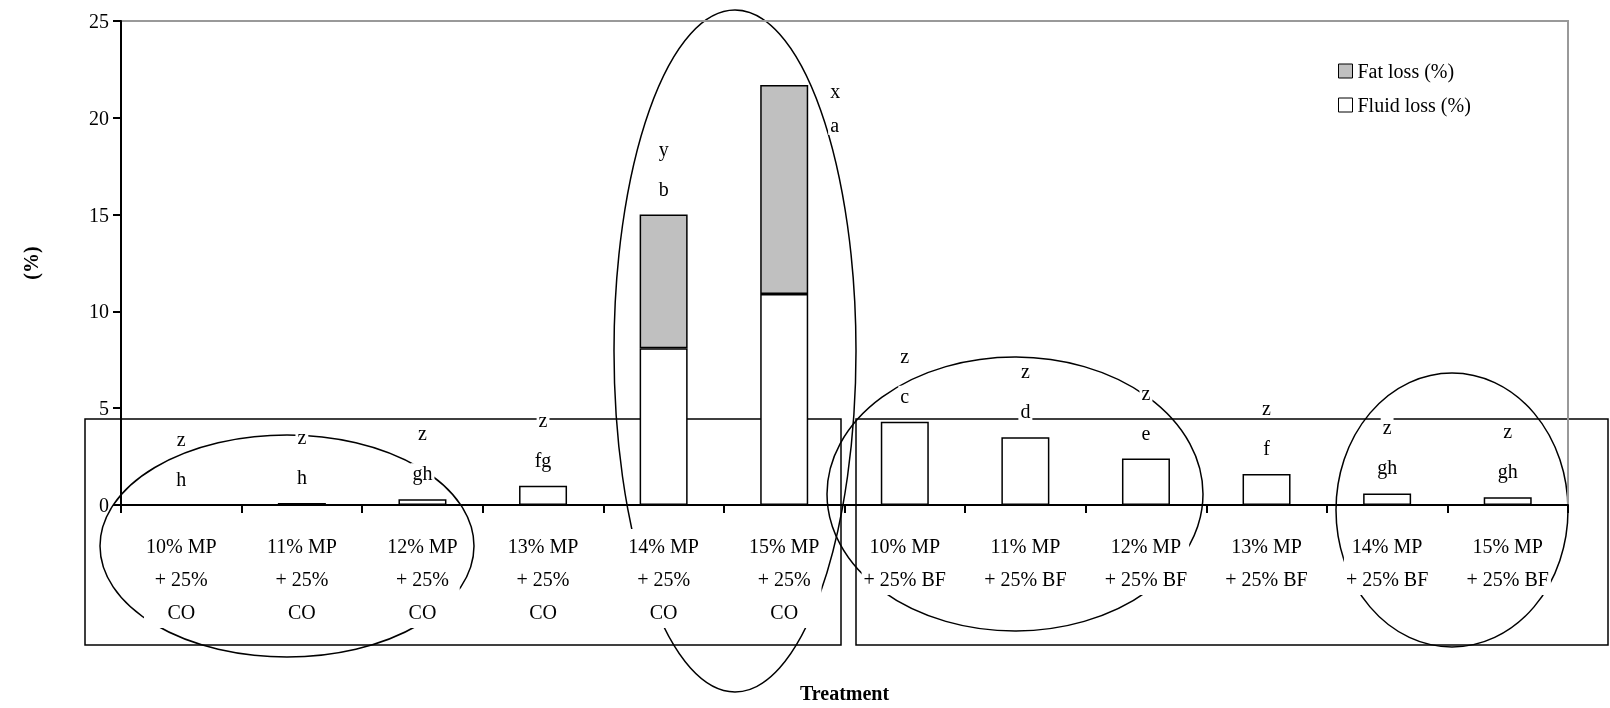  What do you see at coordinates (543, 578) in the screenshot?
I see `x-tick-label: 13% MP + 25% CO` at bounding box center [543, 578].